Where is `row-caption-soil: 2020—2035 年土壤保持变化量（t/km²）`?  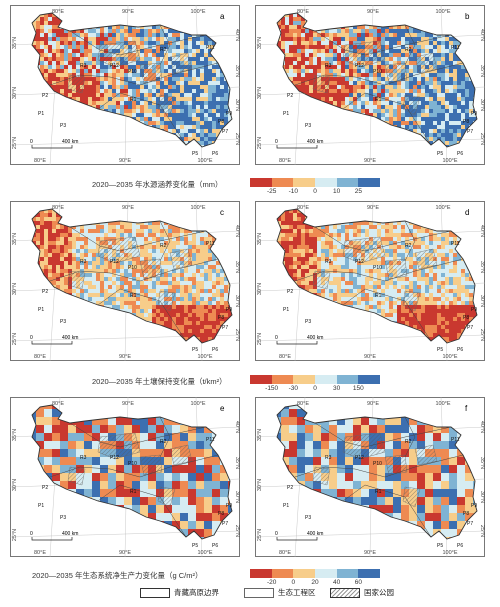 row-caption-soil: 2020—2035 年土壤保持变化量（t/km²） is located at coordinates (159, 381).